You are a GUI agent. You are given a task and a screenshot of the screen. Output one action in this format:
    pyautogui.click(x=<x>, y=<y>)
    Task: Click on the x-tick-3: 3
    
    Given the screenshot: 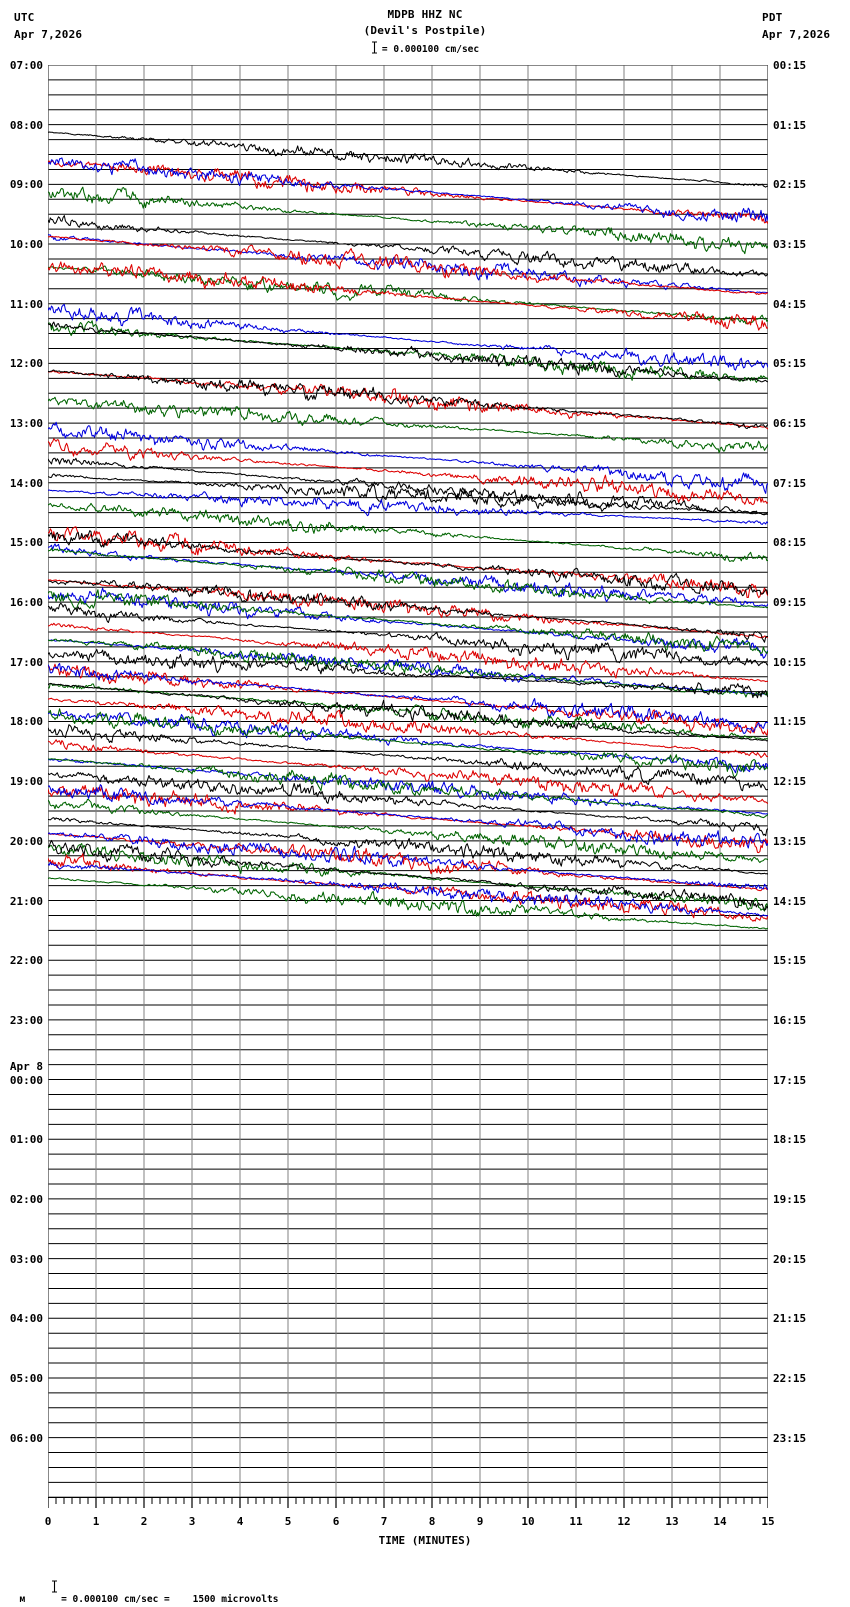 What is the action you would take?
    pyautogui.click(x=192, y=1521)
    